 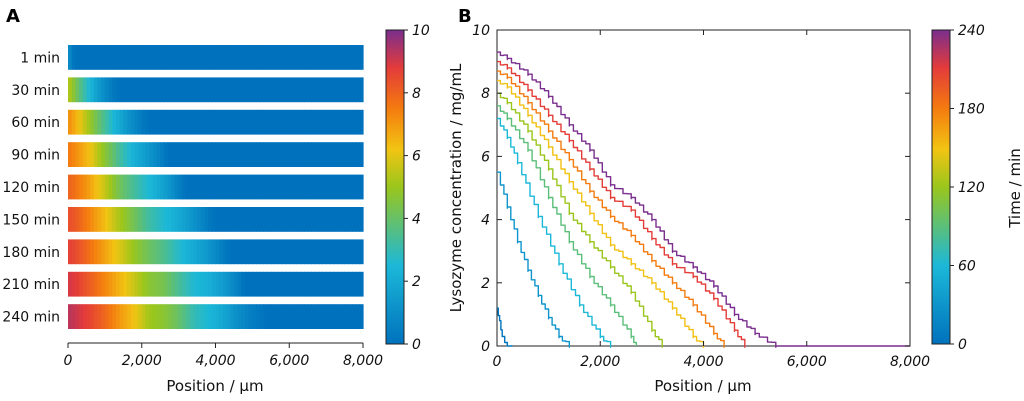 I want to click on line-x-tick-label: 6,000, so click(x=807, y=362).